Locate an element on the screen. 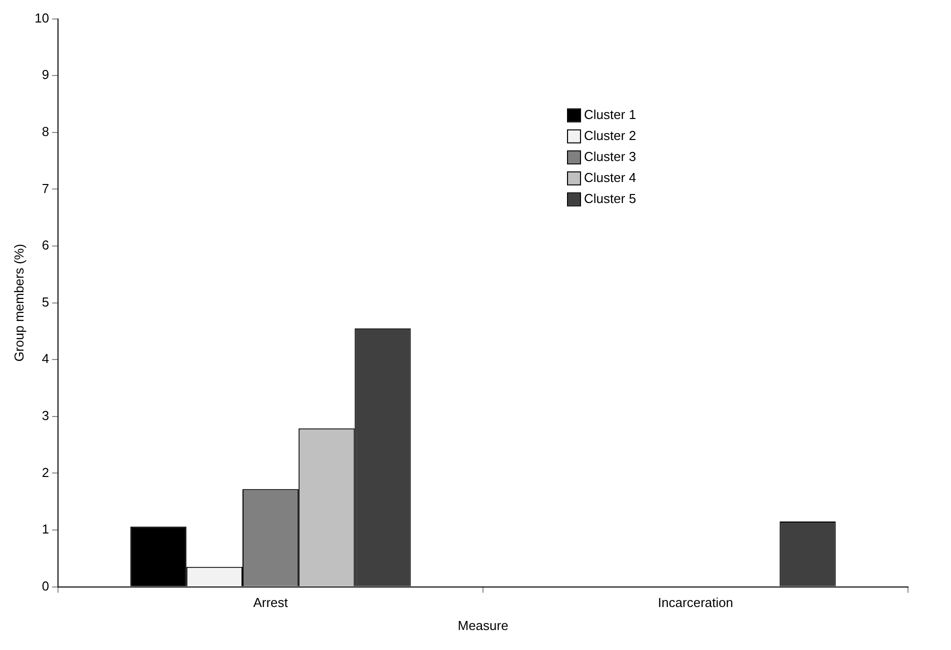  legend-label: Cluster 1 is located at coordinates (610, 114).